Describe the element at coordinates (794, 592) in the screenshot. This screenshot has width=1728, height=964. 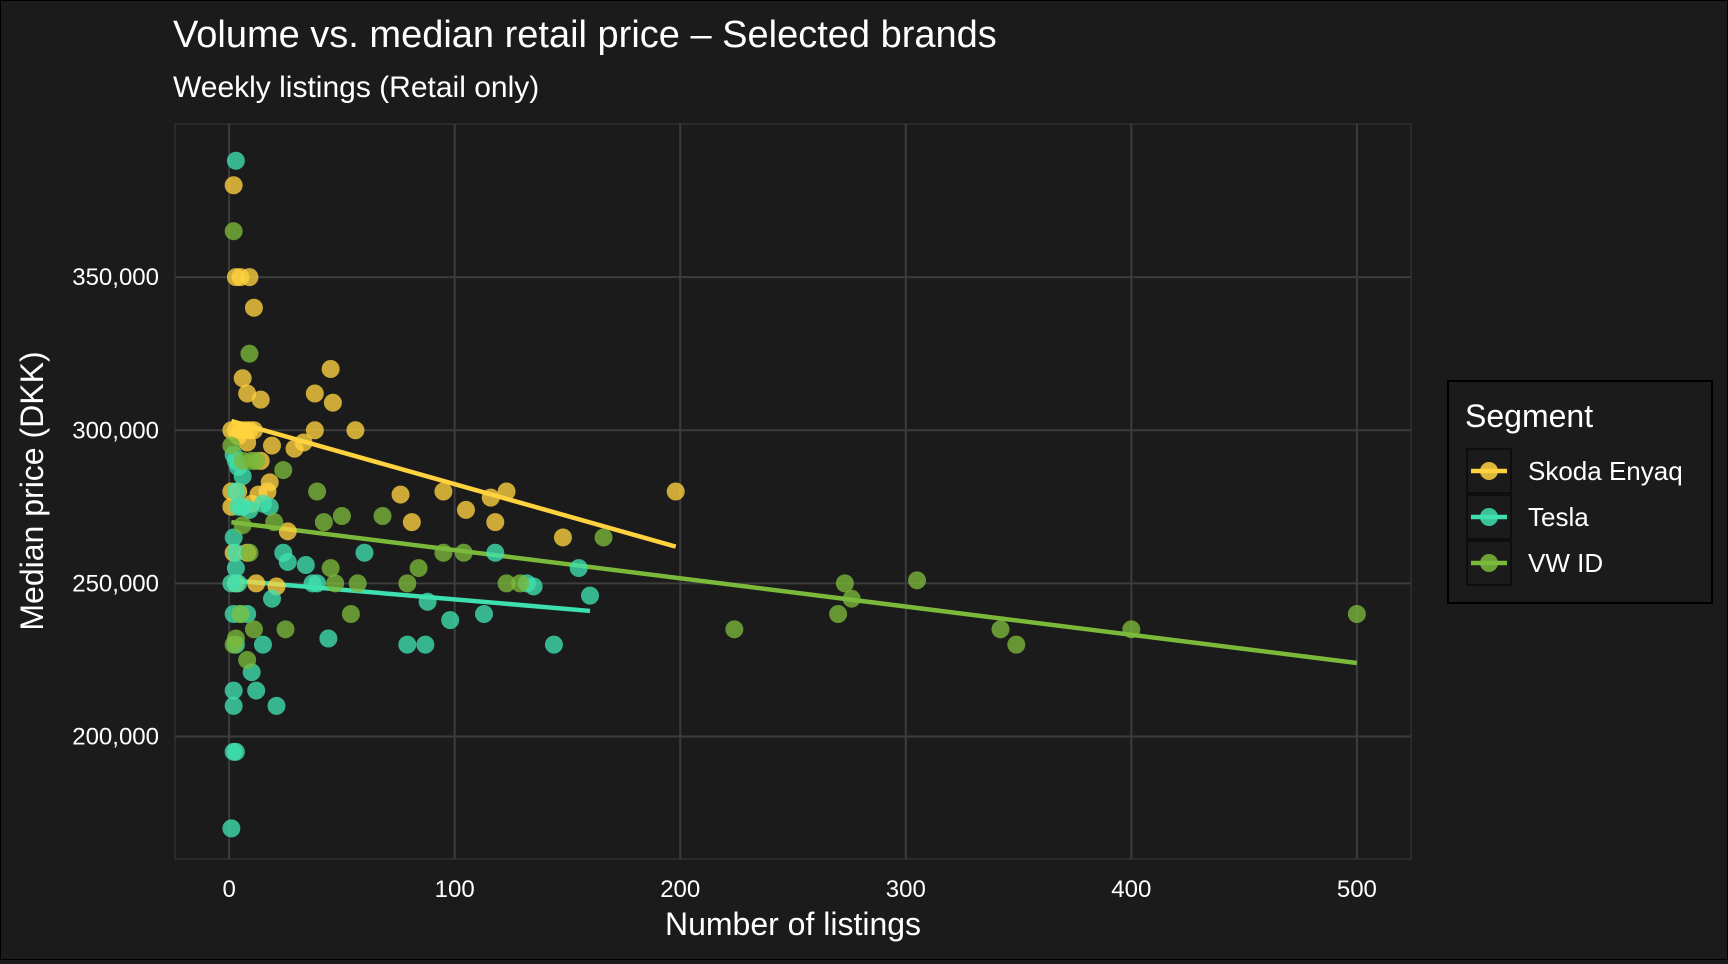
I see `vw-id-trend-line` at that location.